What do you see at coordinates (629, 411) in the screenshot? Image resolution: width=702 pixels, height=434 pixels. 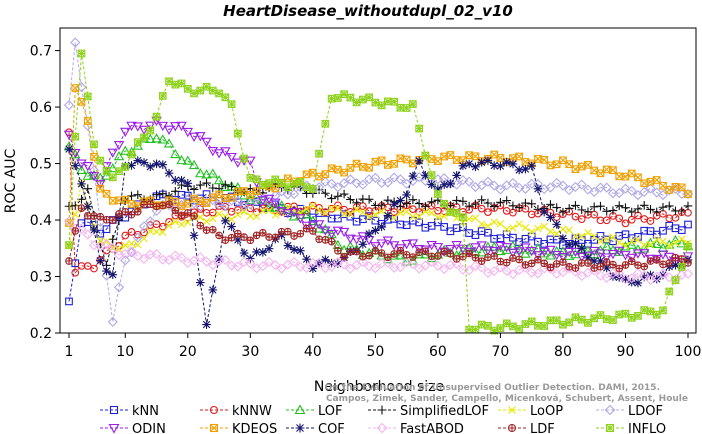 I see `legend-item-LDOF: LDOF` at bounding box center [629, 411].